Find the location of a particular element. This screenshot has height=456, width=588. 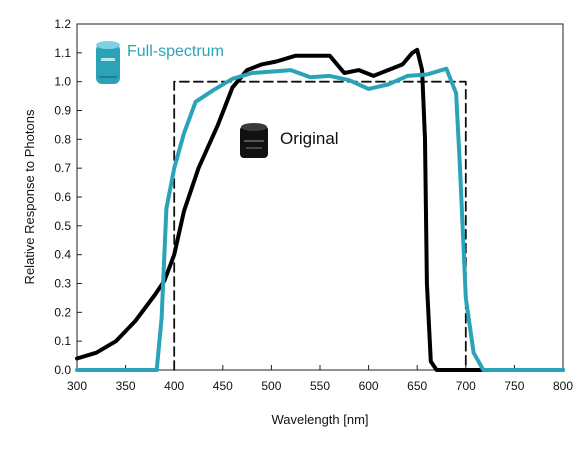

x-axis-label: Wavelength [nm] is located at coordinates (319, 419).